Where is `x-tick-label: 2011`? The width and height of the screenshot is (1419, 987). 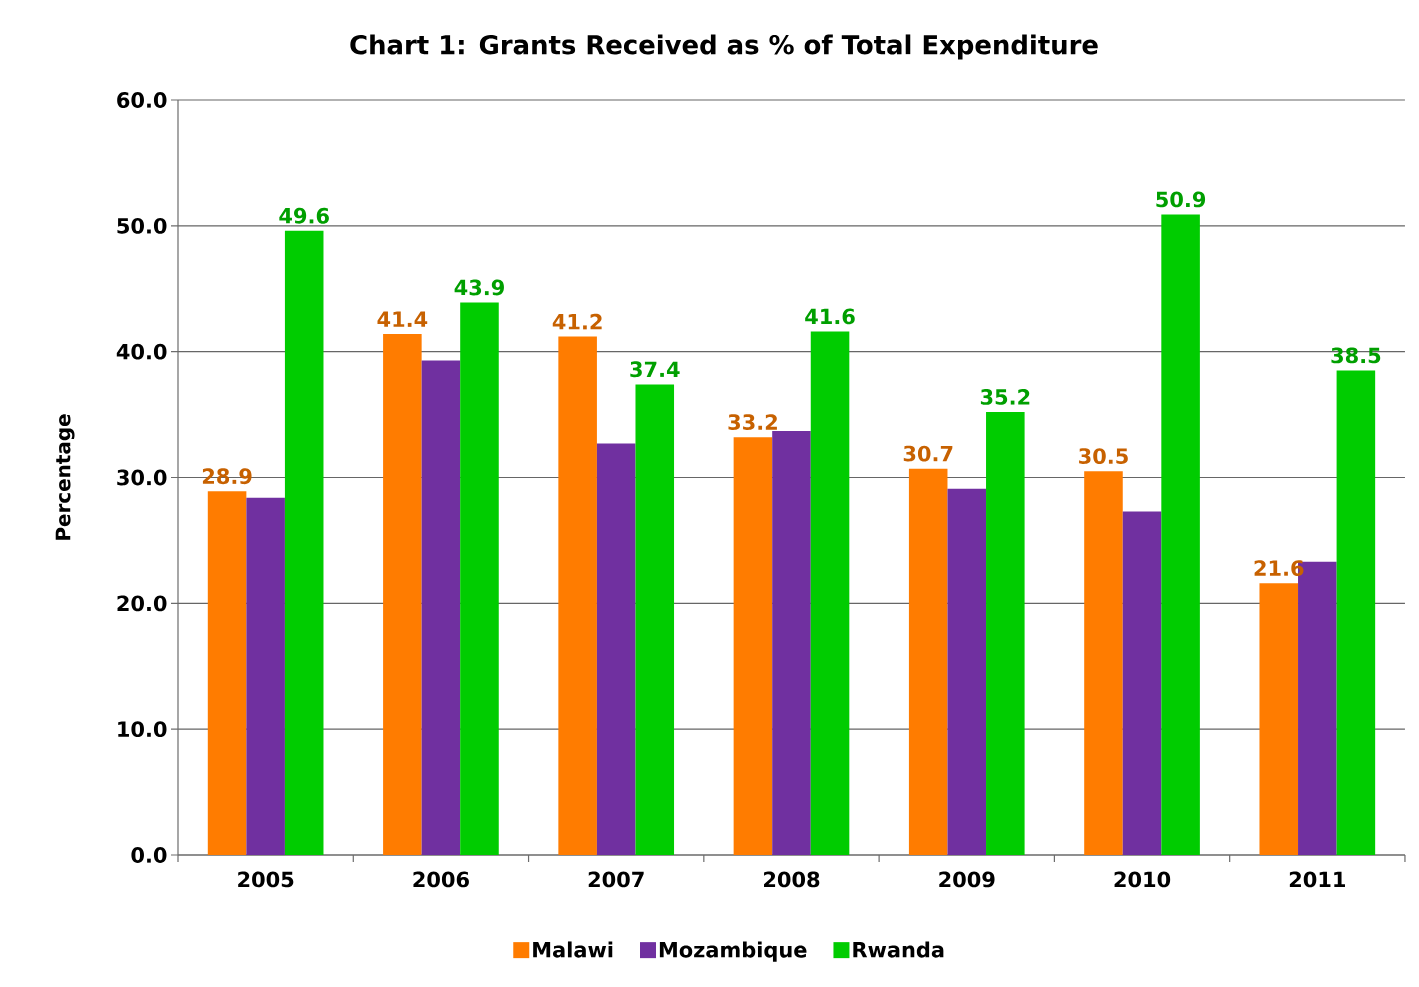
x-tick-label: 2011 is located at coordinates (1317, 879).